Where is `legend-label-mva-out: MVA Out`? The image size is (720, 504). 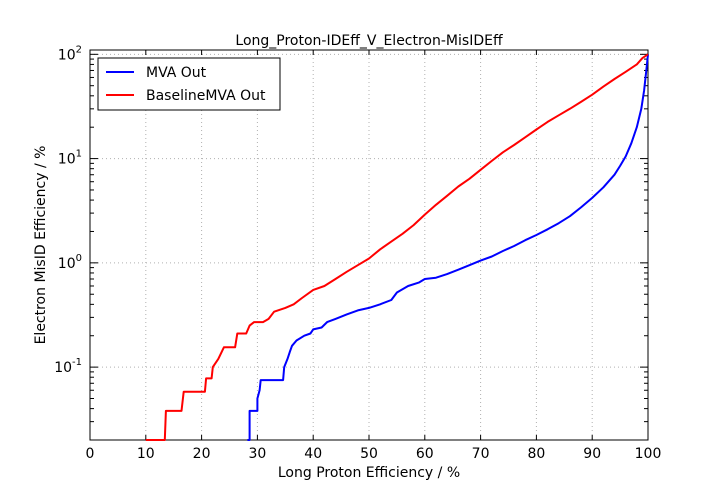 legend-label-mva-out: MVA Out is located at coordinates (176, 73).